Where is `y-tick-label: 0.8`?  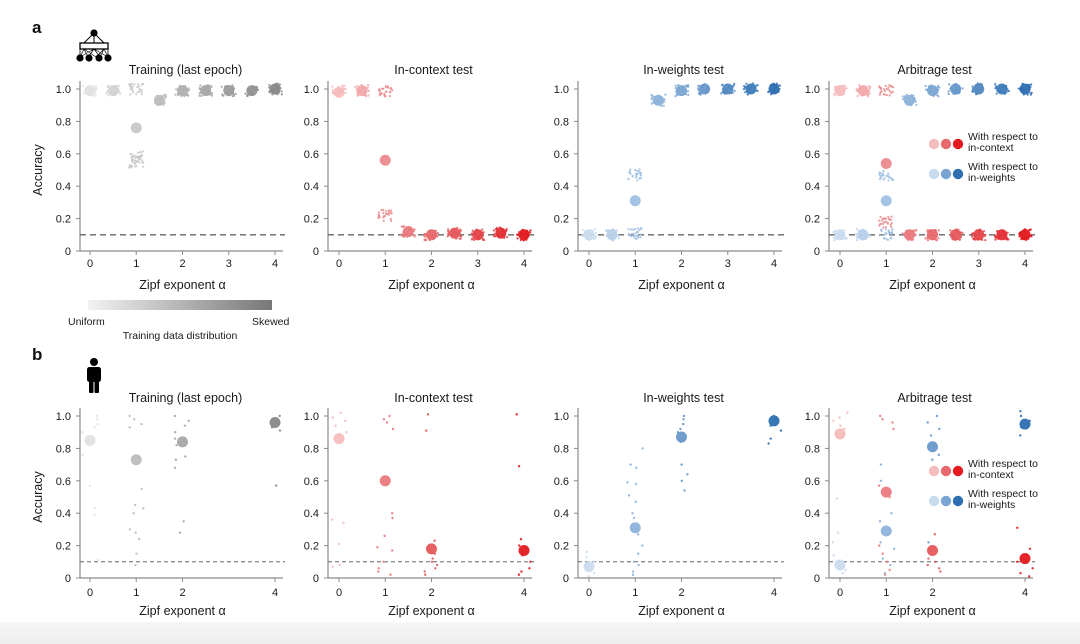
y-tick-label: 0.8 is located at coordinates (561, 449).